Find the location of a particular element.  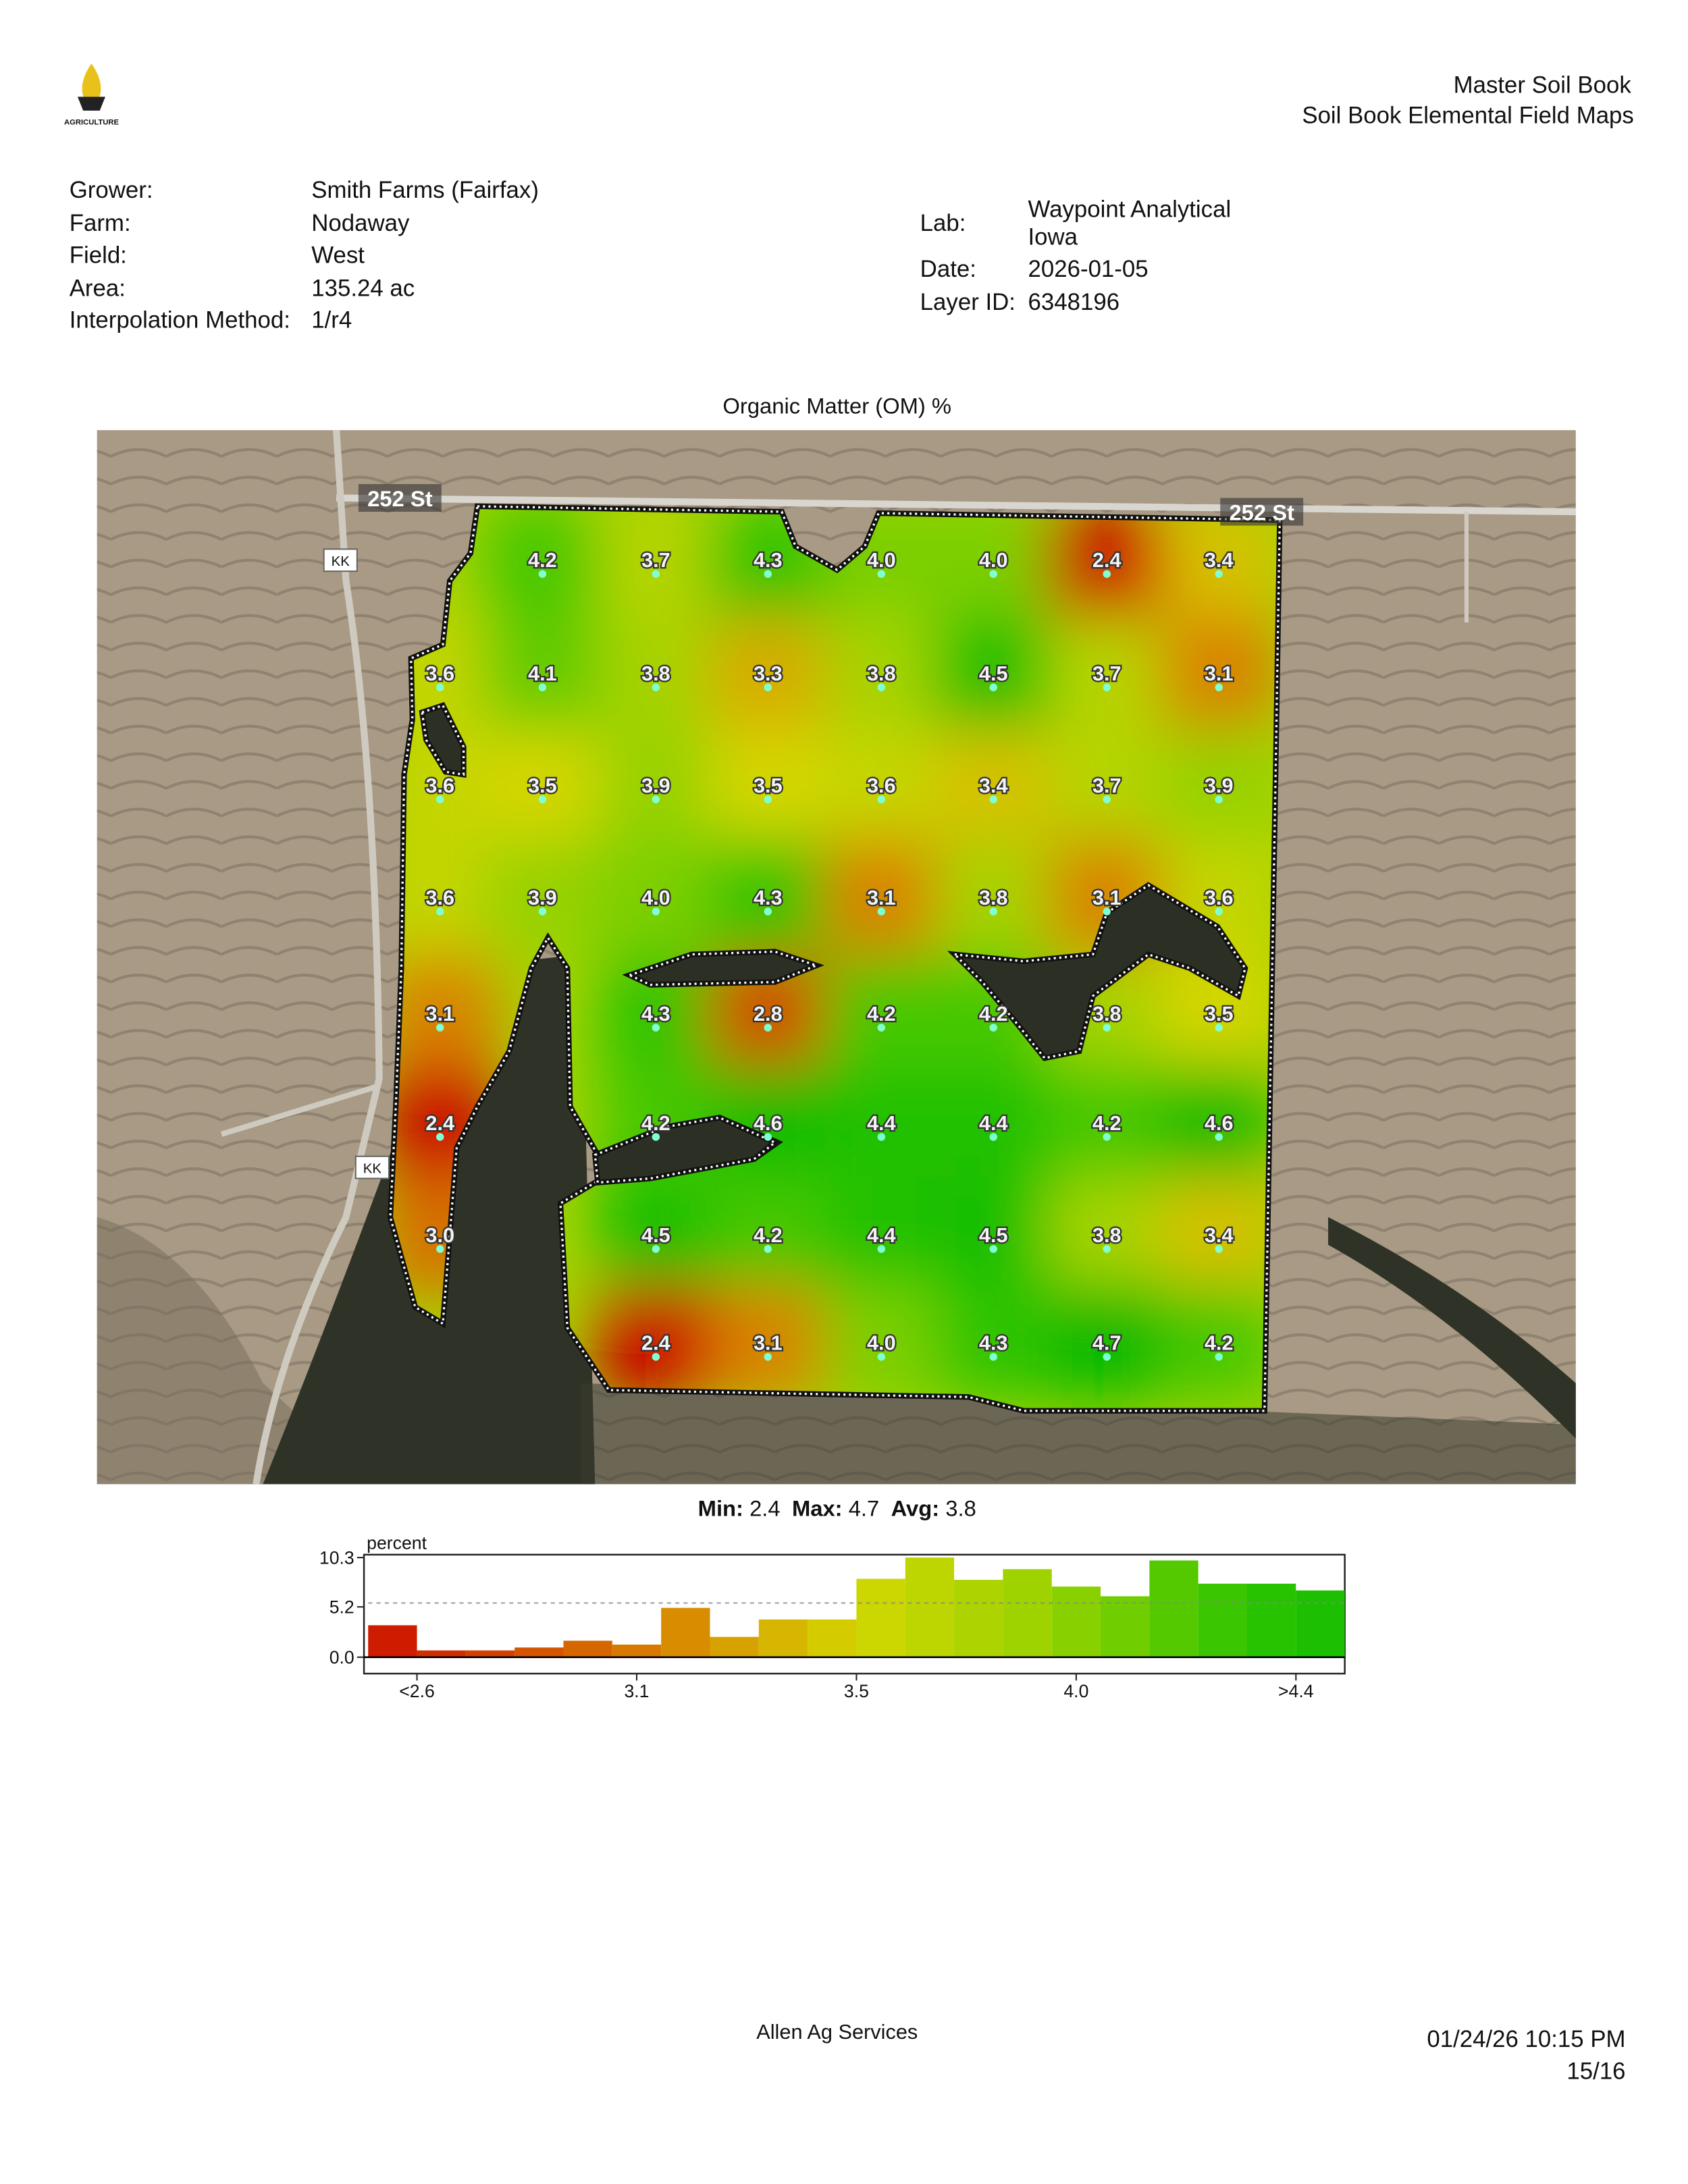

stat-value: 3.8 is located at coordinates (961, 1507).